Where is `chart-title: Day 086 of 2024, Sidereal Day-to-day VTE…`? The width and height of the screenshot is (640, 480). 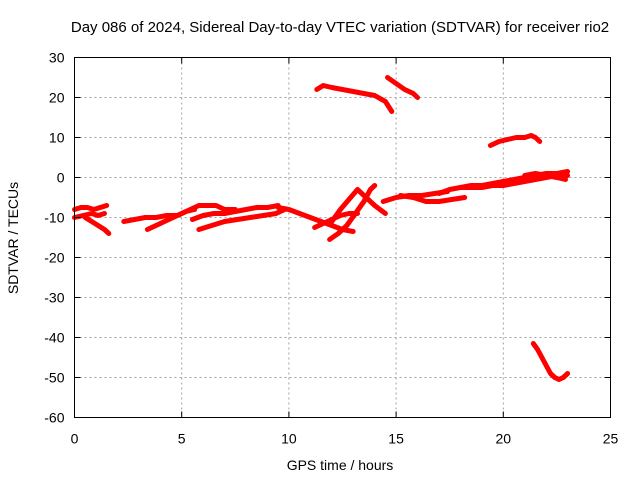
chart-title: Day 086 of 2024, Sidereal Day-to-day VTE… is located at coordinates (340, 27).